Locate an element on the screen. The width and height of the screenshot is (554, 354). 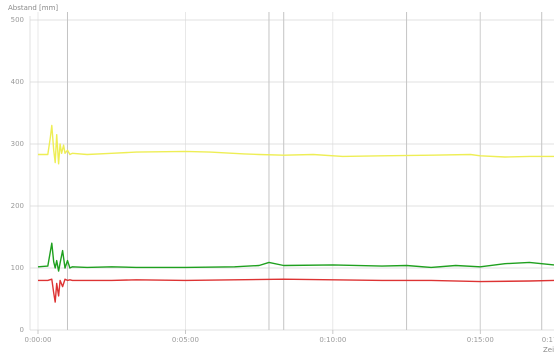
x-axis-title: Zeit is located at coordinates (548, 350).